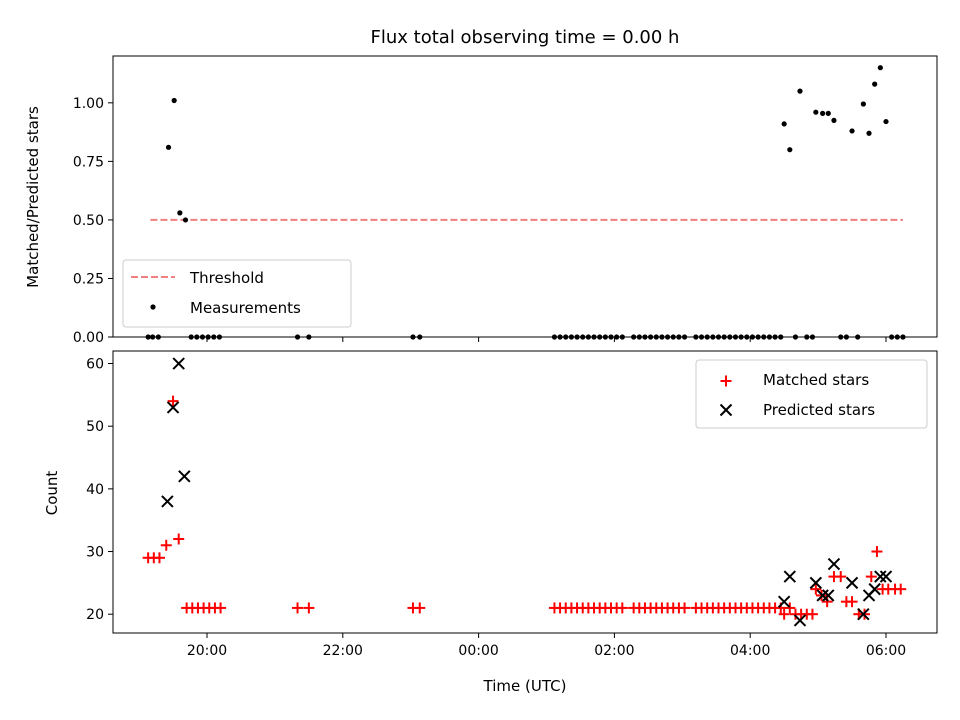  What do you see at coordinates (816, 380) in the screenshot?
I see `legend-matched-label: Matched stars` at bounding box center [816, 380].